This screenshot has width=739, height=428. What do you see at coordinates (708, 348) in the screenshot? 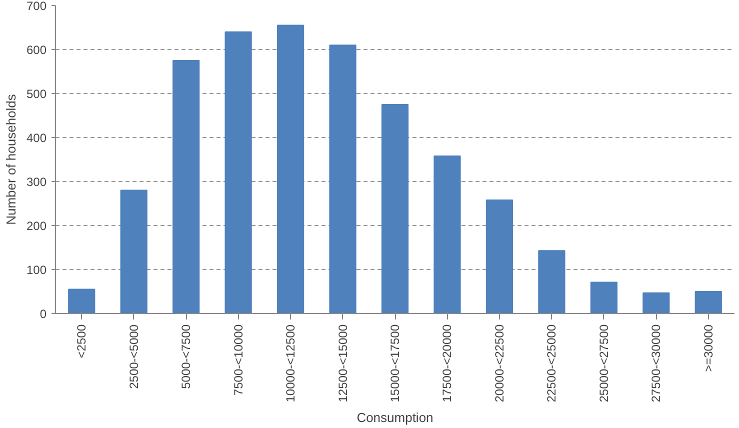
I see `x-tick-label: >=30000` at bounding box center [708, 348].